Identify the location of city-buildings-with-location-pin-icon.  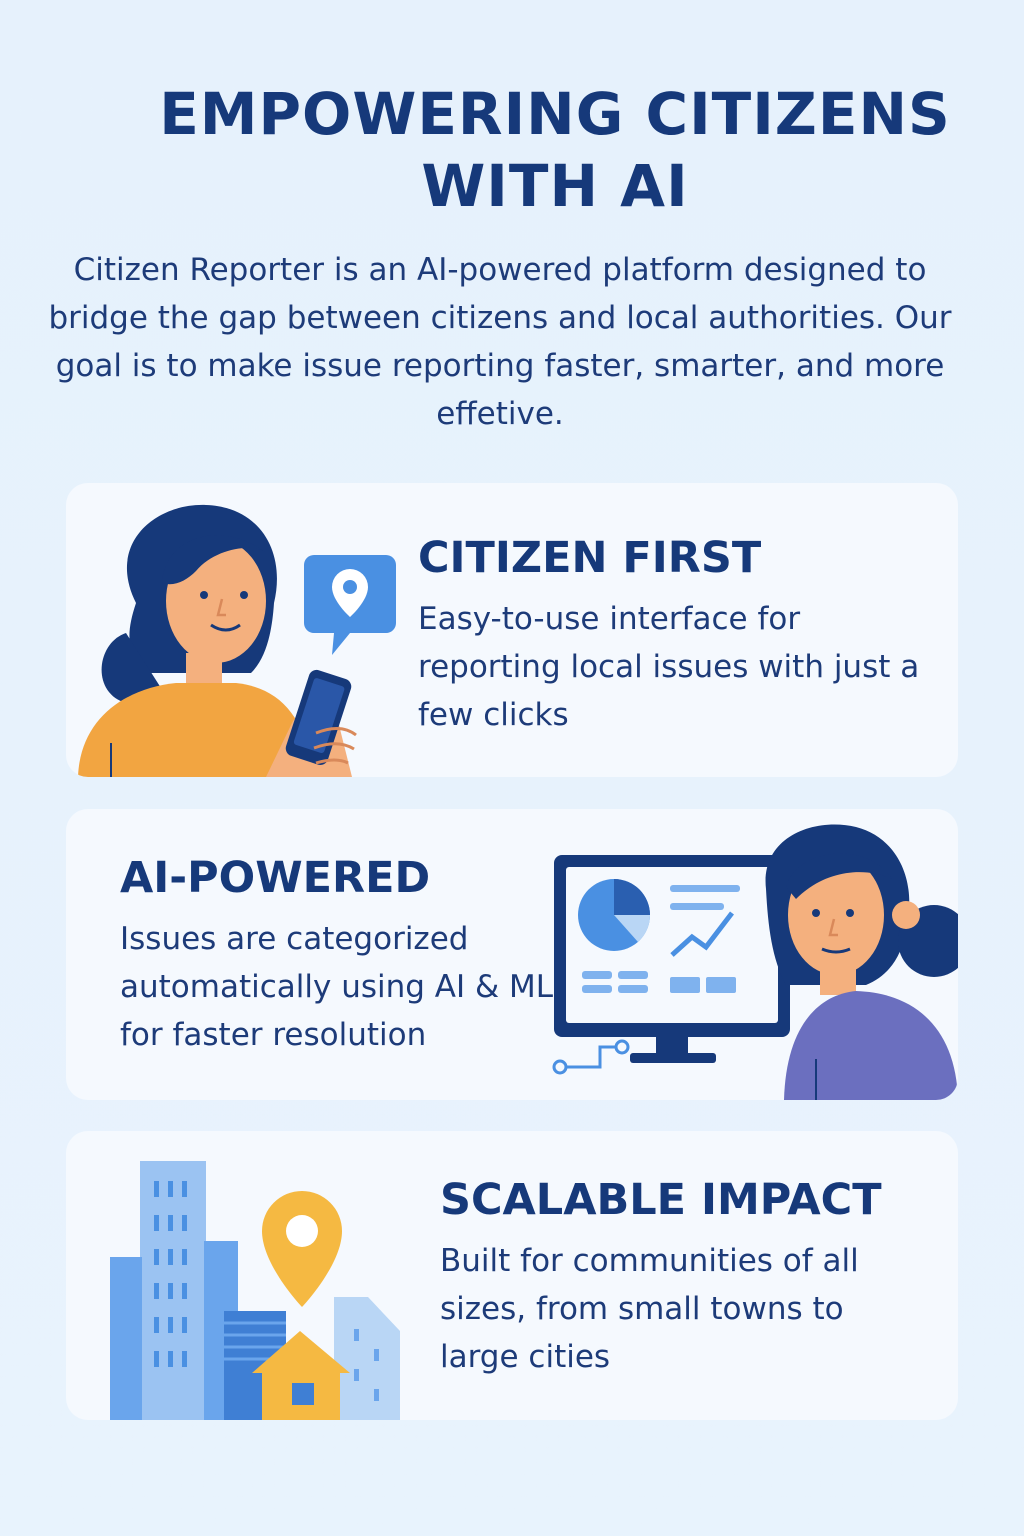
(255, 1290).